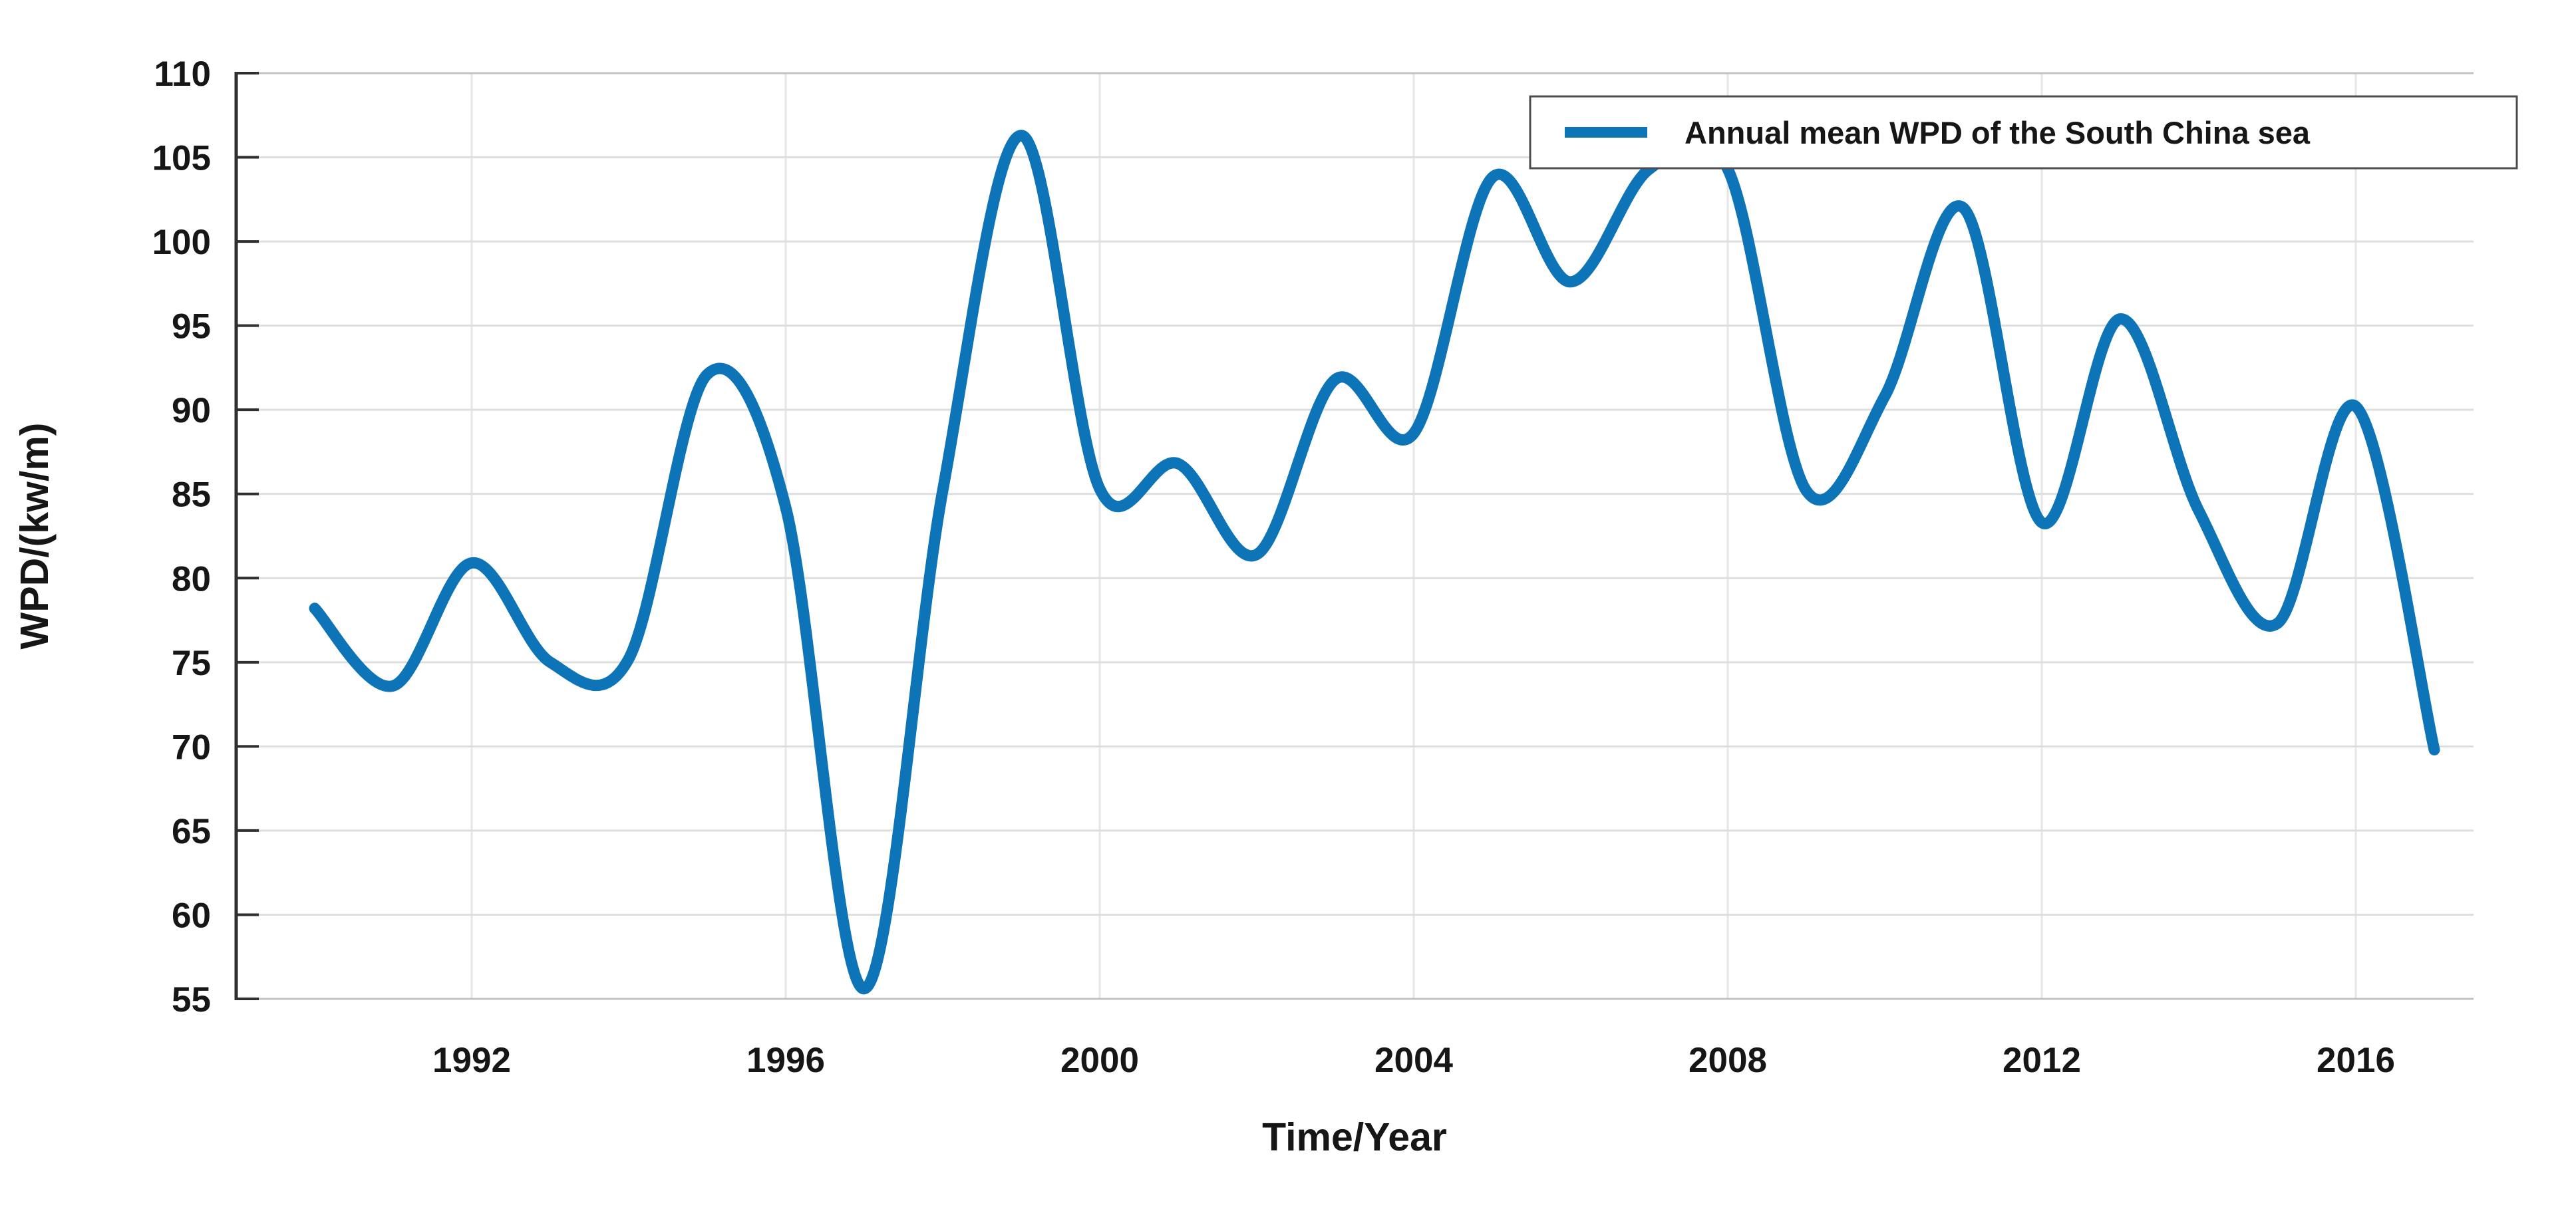 This screenshot has height=1215, width=2576. What do you see at coordinates (1354, 1137) in the screenshot?
I see `x-axis-title: Time/Year` at bounding box center [1354, 1137].